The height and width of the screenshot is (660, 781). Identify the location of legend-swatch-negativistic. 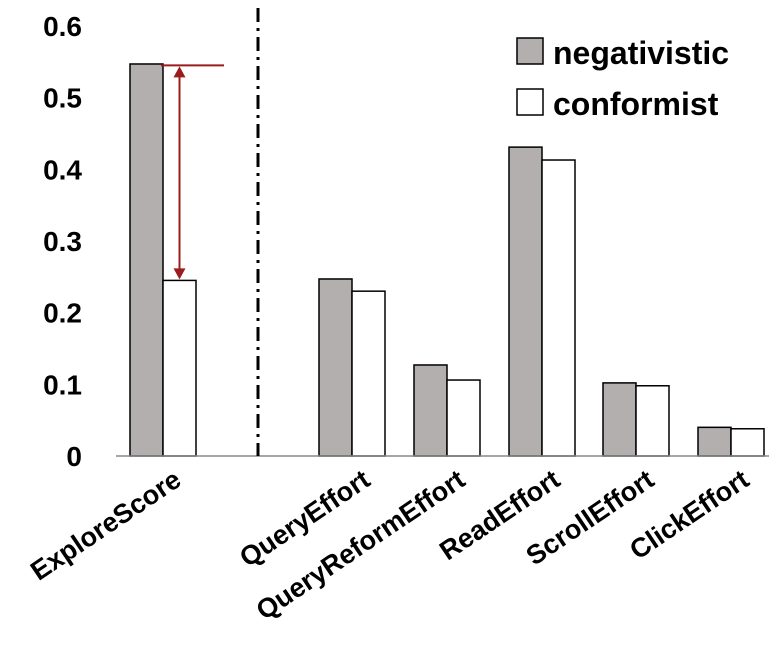
(530, 51).